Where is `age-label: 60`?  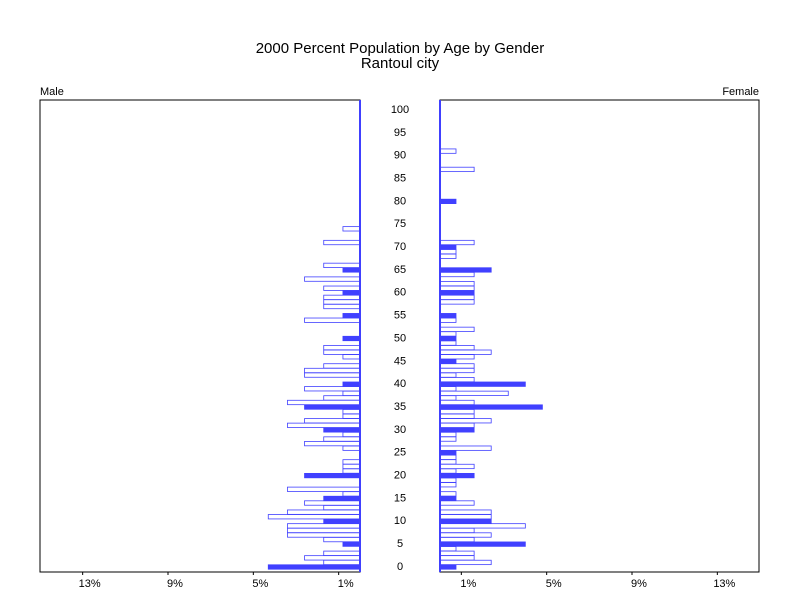
age-label: 60 is located at coordinates (400, 293).